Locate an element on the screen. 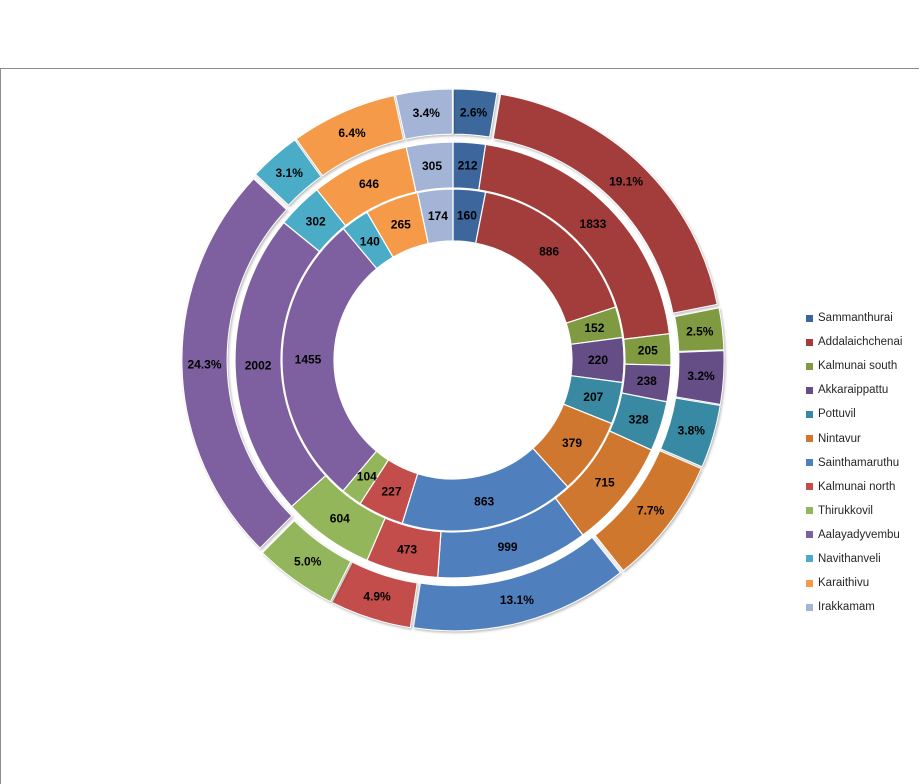 This screenshot has width=920, height=784. ring-1-slice-aalayadyvembu is located at coordinates (329, 360).